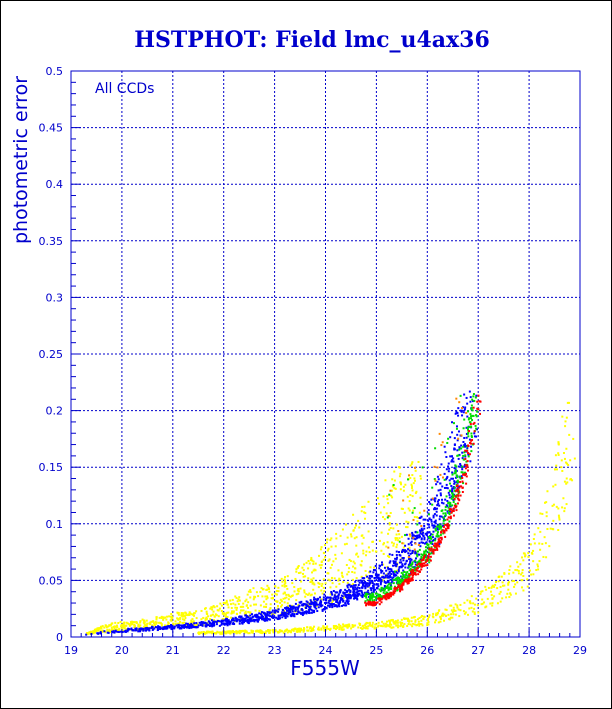 The width and height of the screenshot is (612, 709). I want to click on x-tick-label: 28, so click(529, 650).